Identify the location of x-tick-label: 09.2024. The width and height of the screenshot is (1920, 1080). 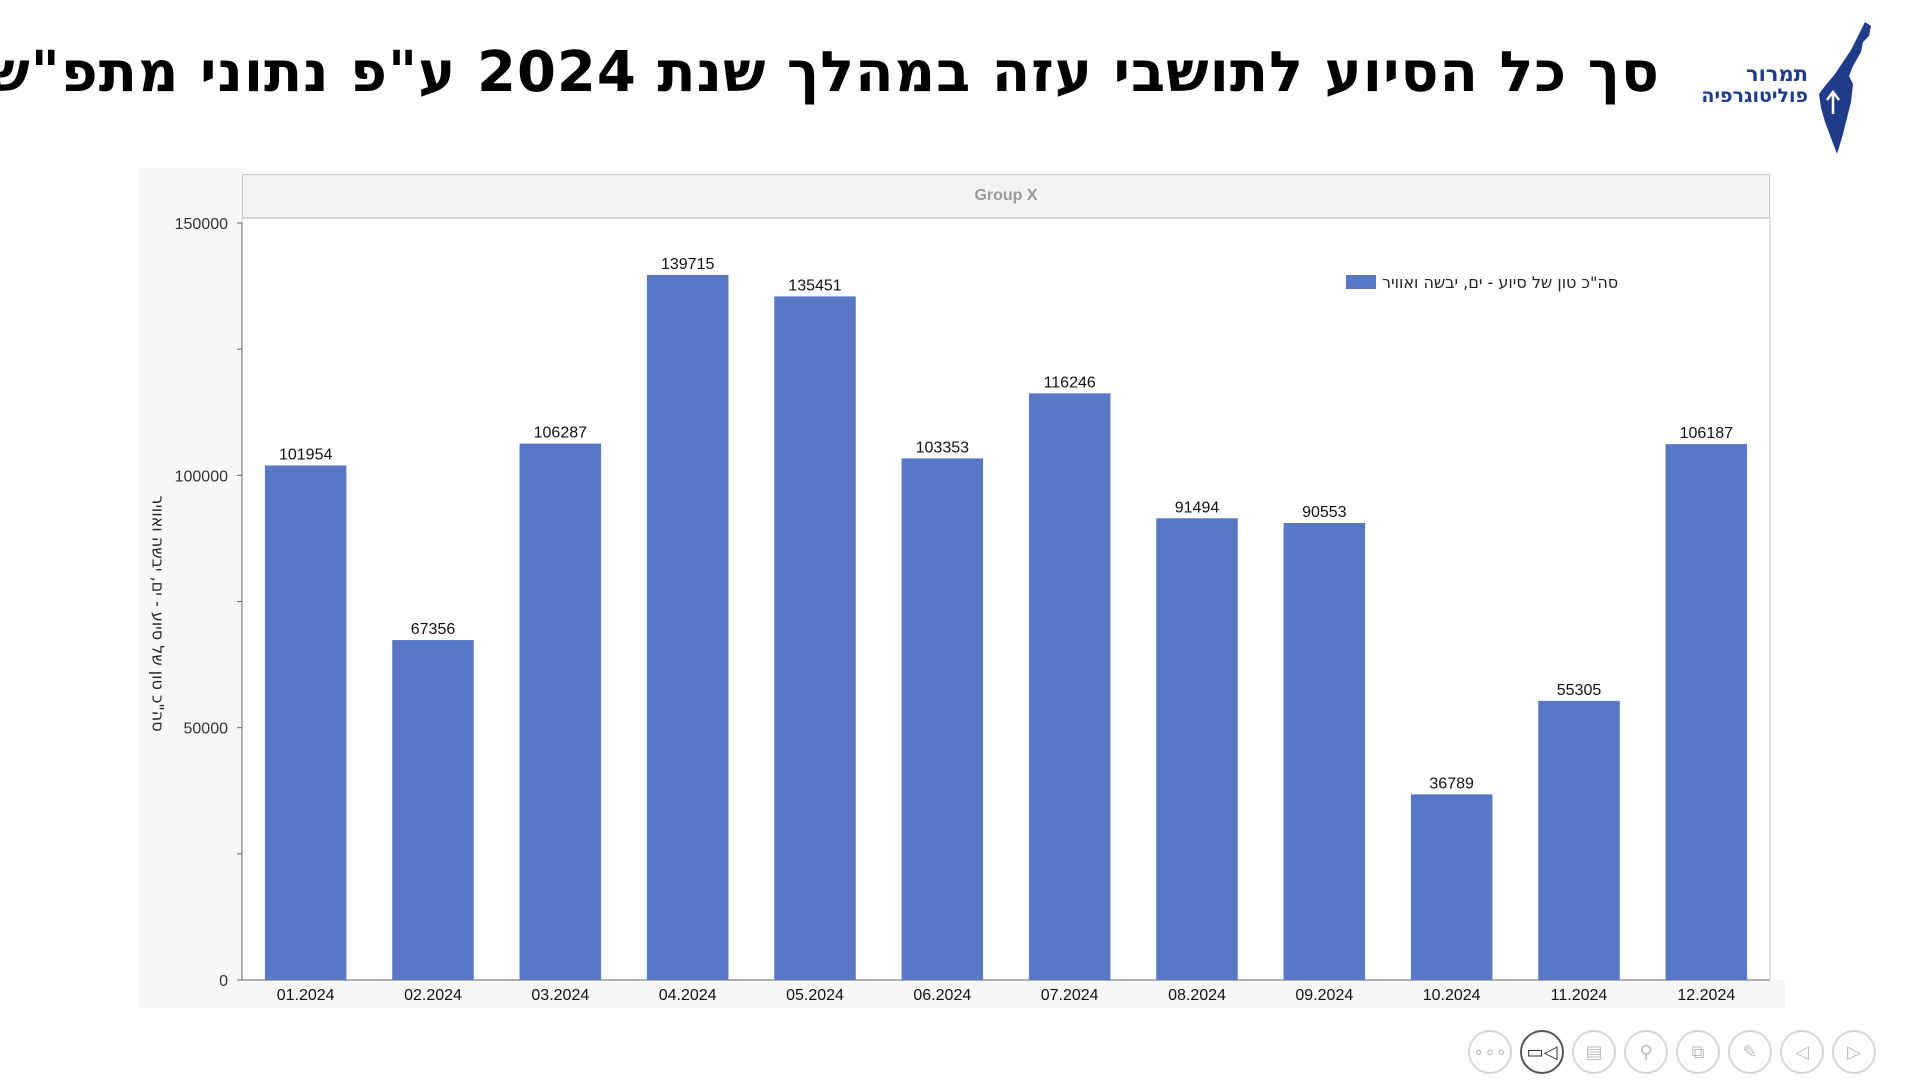
(1324, 995).